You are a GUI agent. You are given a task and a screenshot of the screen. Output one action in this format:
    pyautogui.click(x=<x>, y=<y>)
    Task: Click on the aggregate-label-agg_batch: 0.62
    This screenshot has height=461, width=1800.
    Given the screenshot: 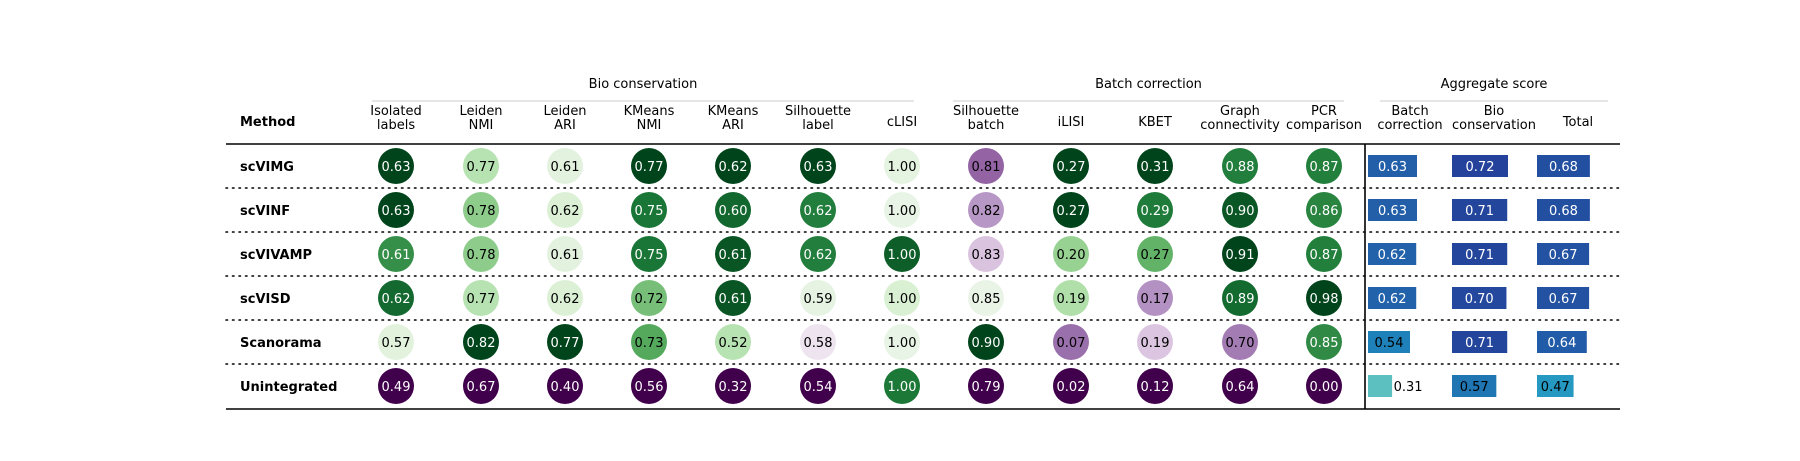 What is the action you would take?
    pyautogui.click(x=1392, y=255)
    